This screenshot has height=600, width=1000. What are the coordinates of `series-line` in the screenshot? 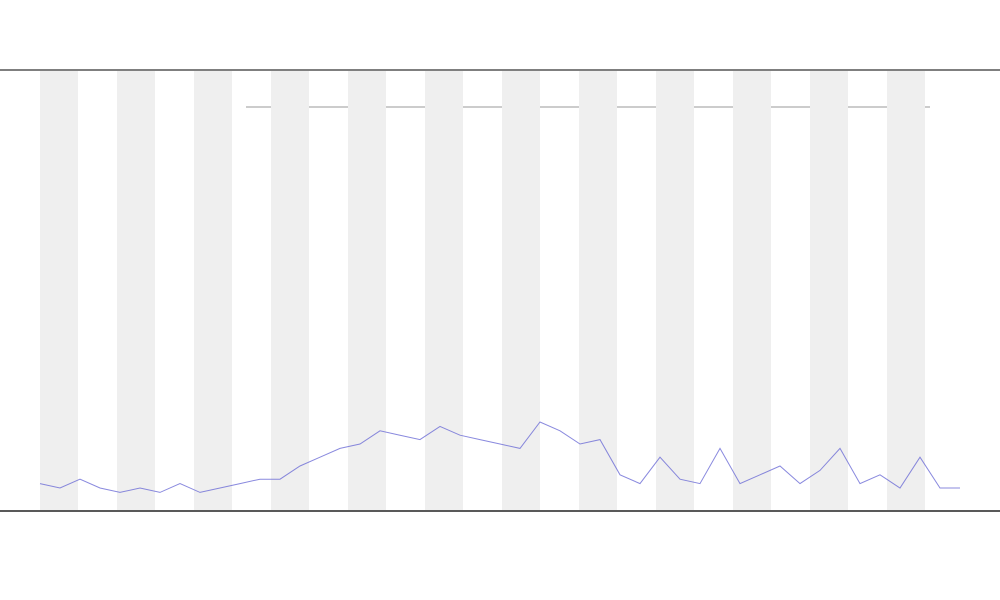 It's located at (499, 457).